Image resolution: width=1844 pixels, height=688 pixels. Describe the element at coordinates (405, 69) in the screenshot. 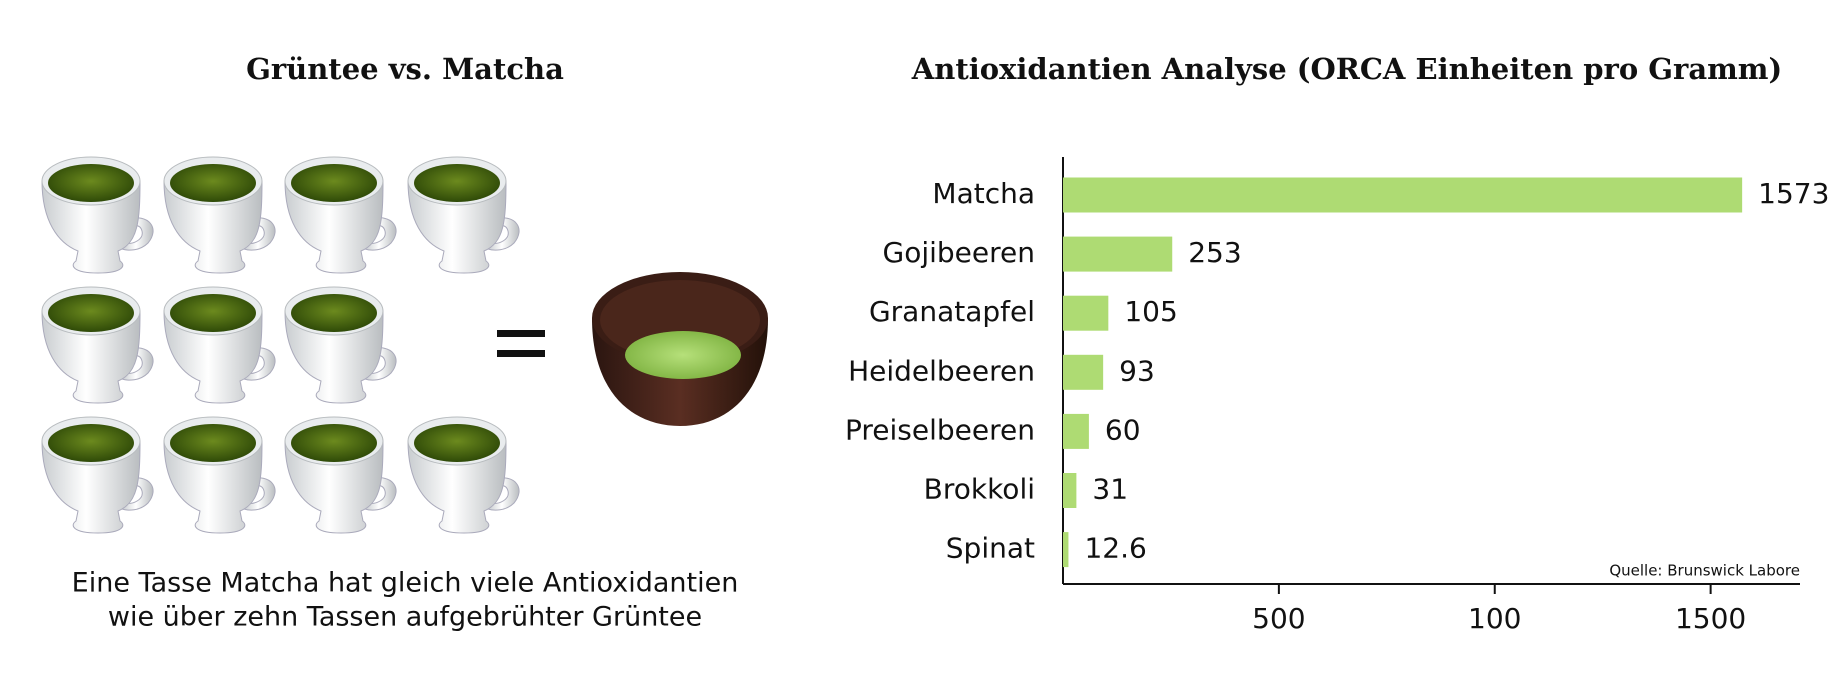

I see `panel-title: Grüntee vs. Matcha` at that location.